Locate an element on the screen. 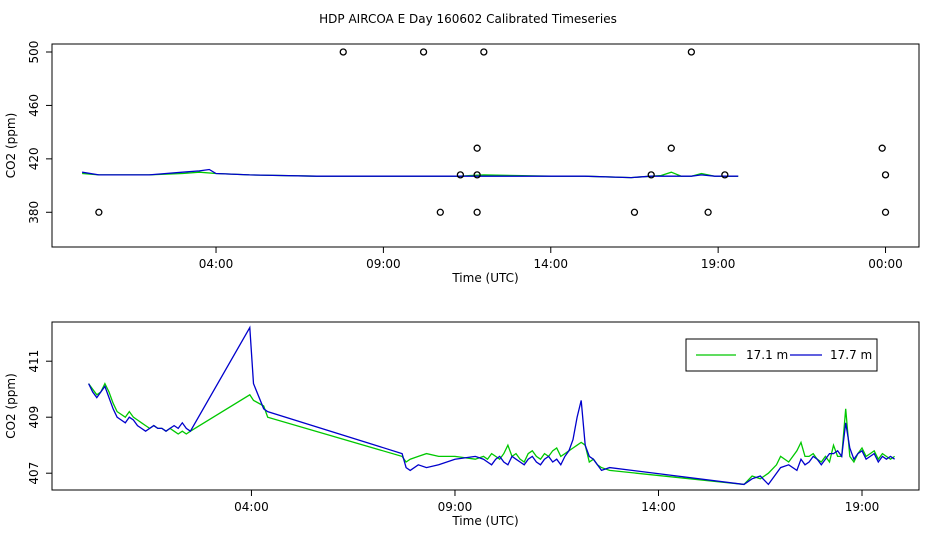 This screenshot has width=936, height=540. y-tick-label: 409 is located at coordinates (34, 417).